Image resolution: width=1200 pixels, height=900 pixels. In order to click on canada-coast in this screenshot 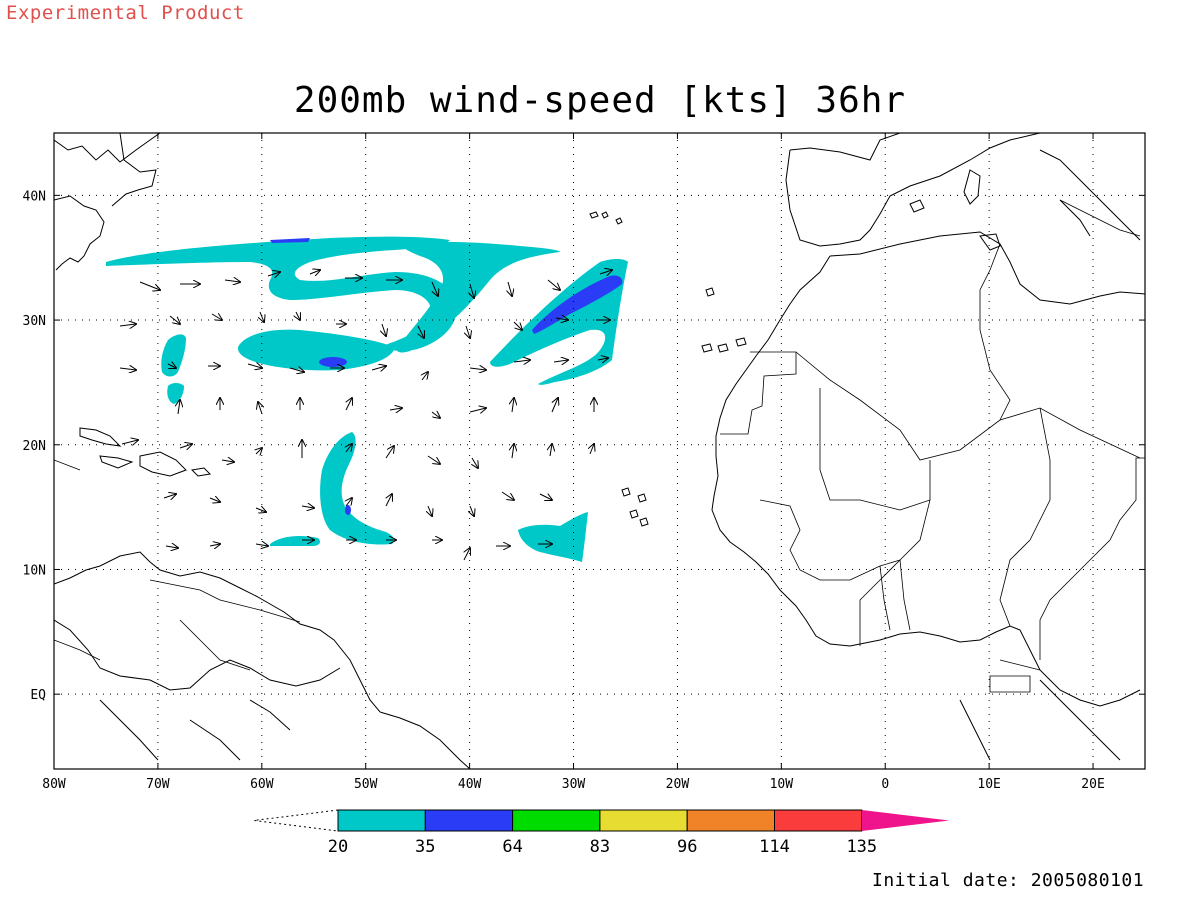, I will do `click(134, 170)`.